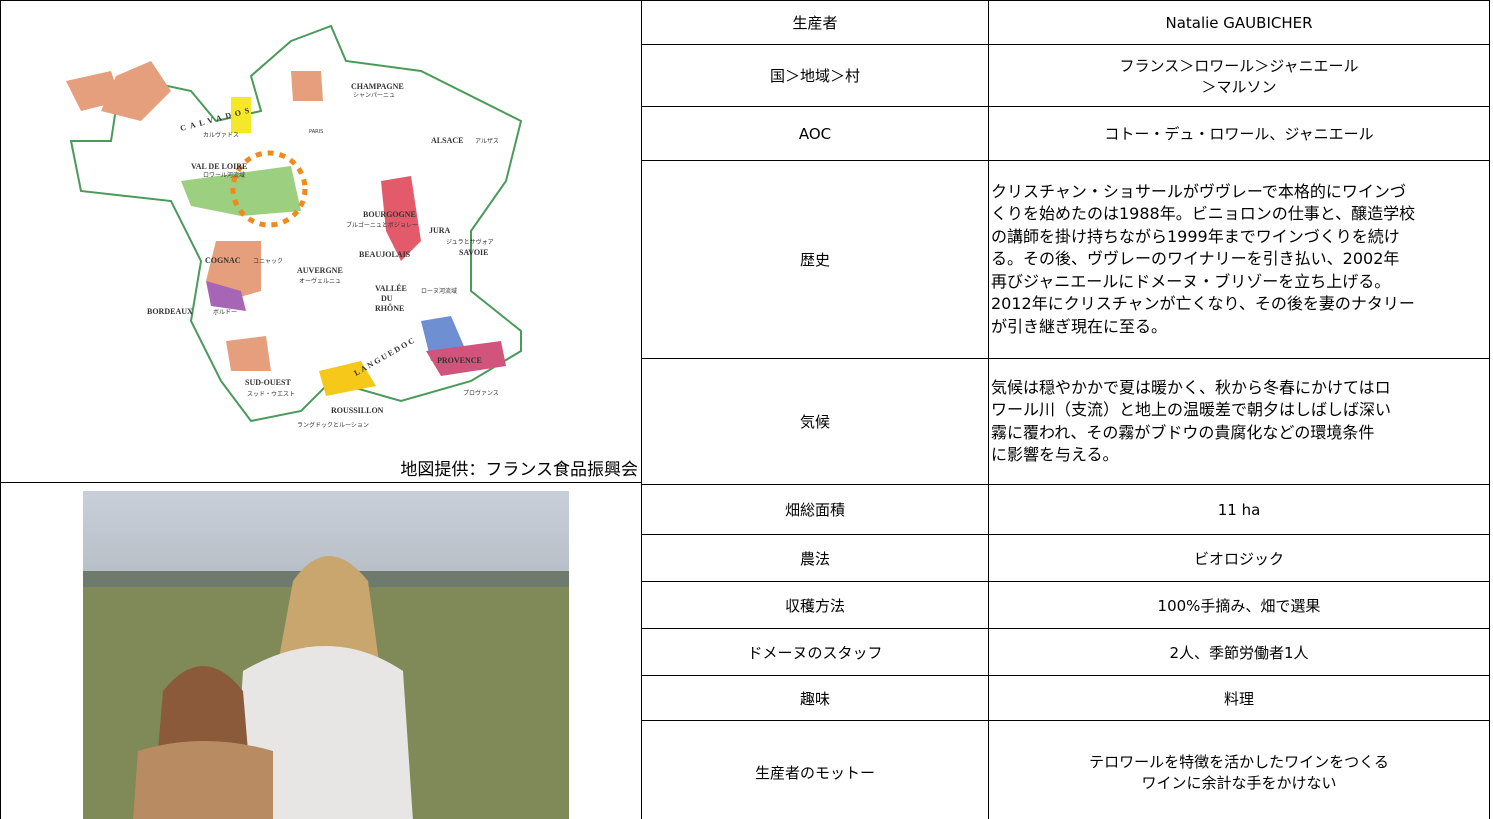  Describe the element at coordinates (447, 140) in the screenshot. I see `map-label: ALSACE` at that location.